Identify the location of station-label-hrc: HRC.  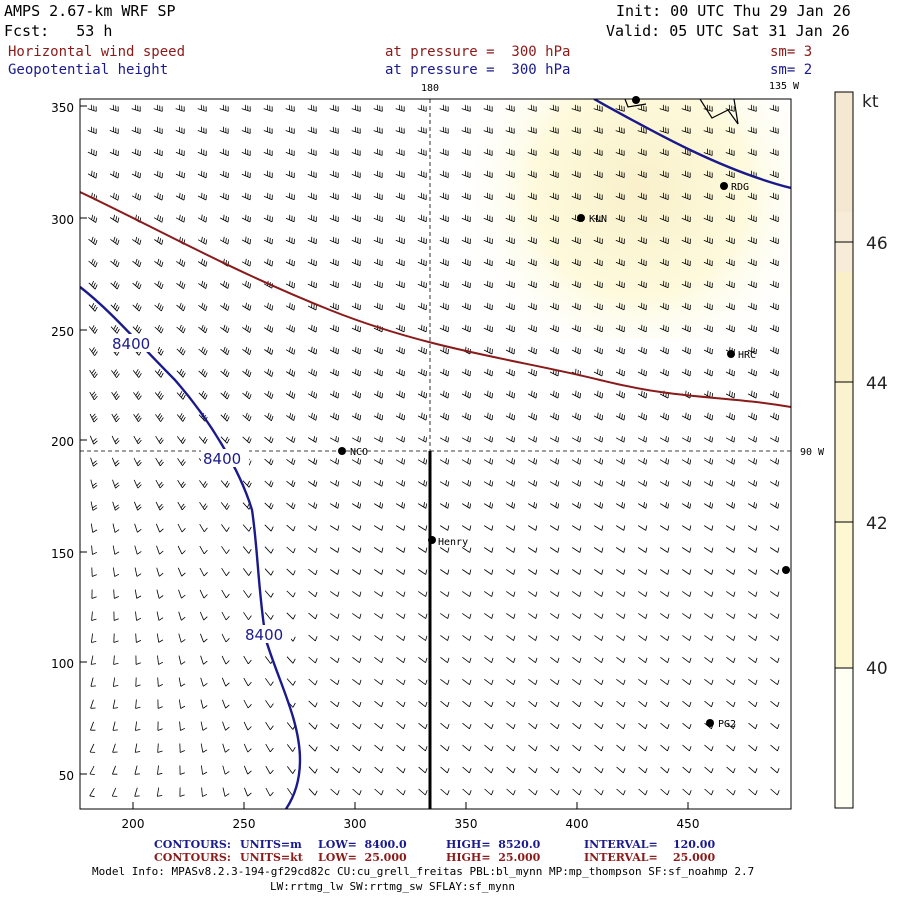
(747, 355).